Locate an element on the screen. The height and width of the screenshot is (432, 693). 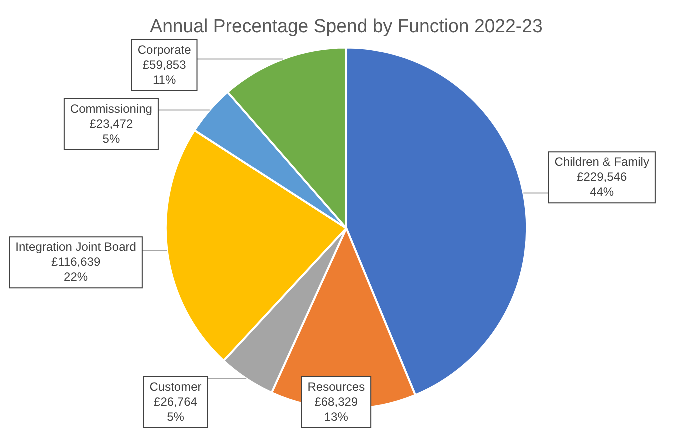
slice-label: Commissioning is located at coordinates (111, 109).